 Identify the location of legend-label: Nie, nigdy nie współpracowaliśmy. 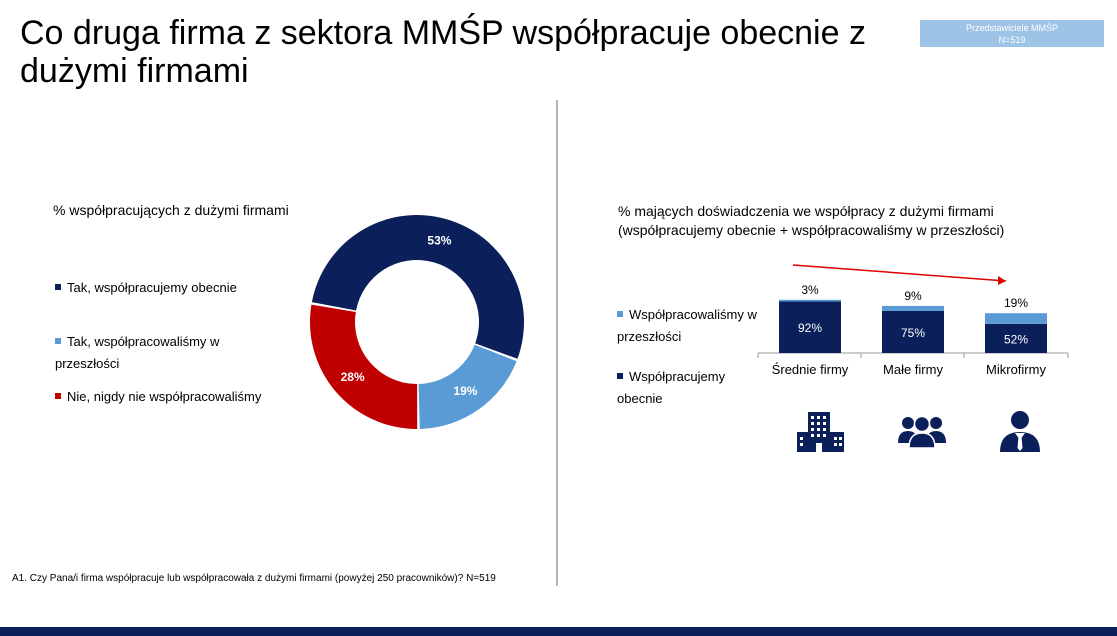
(164, 396).